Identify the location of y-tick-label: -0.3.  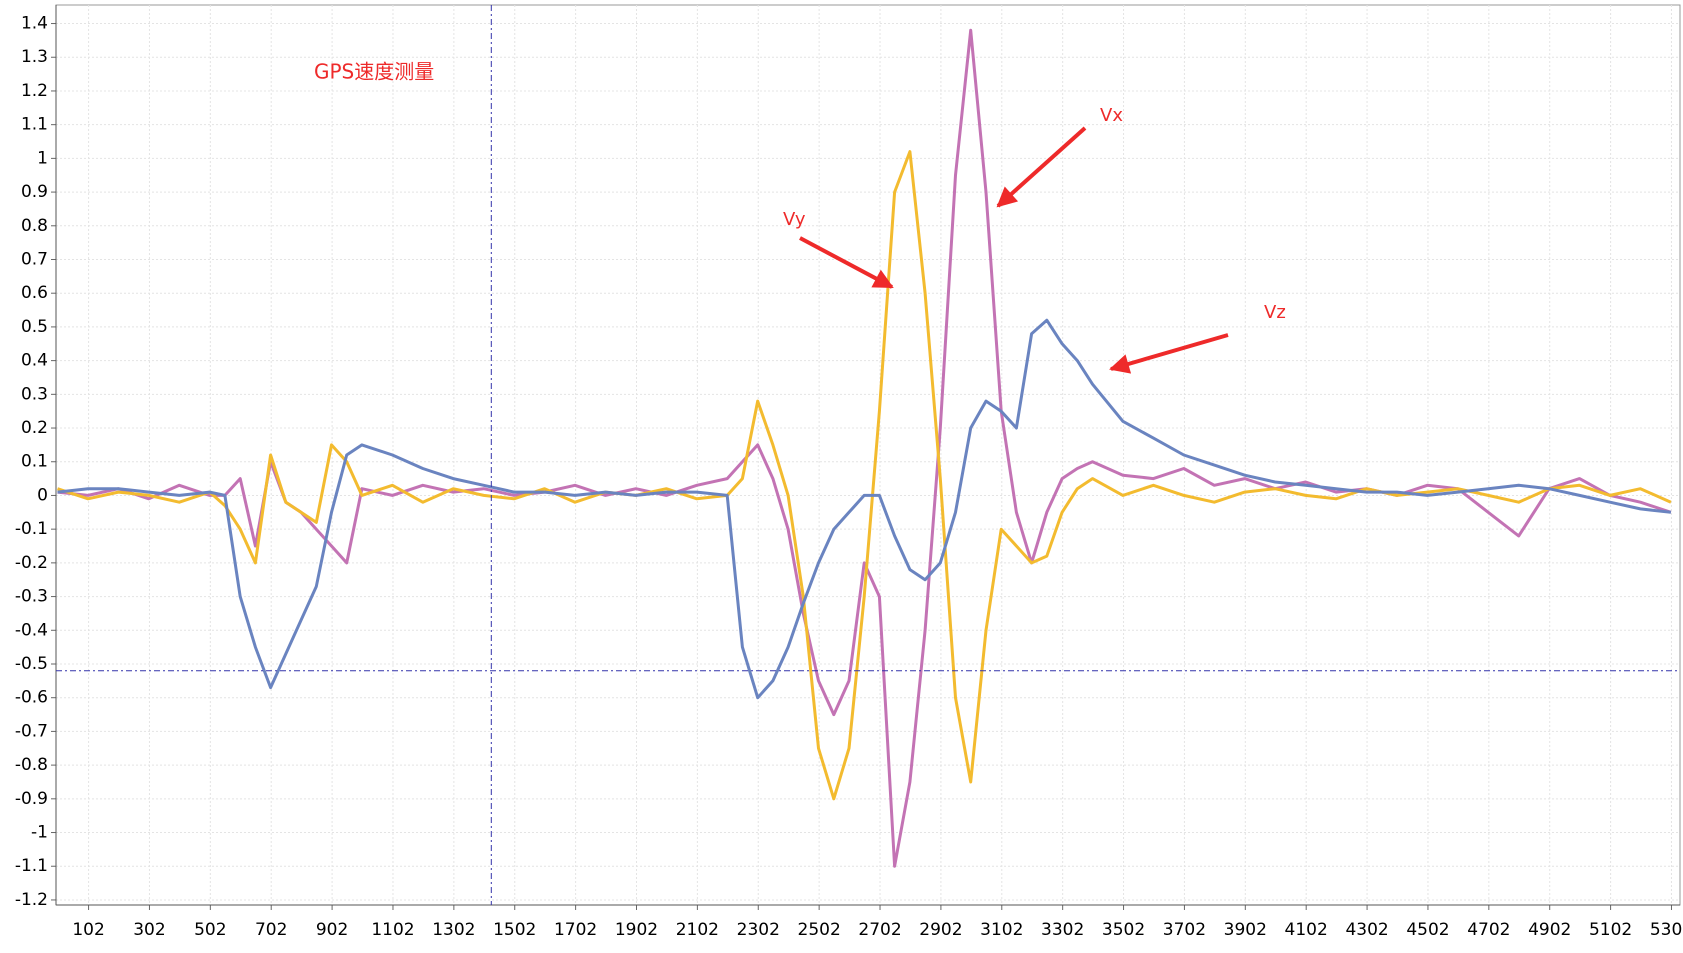
(31, 597).